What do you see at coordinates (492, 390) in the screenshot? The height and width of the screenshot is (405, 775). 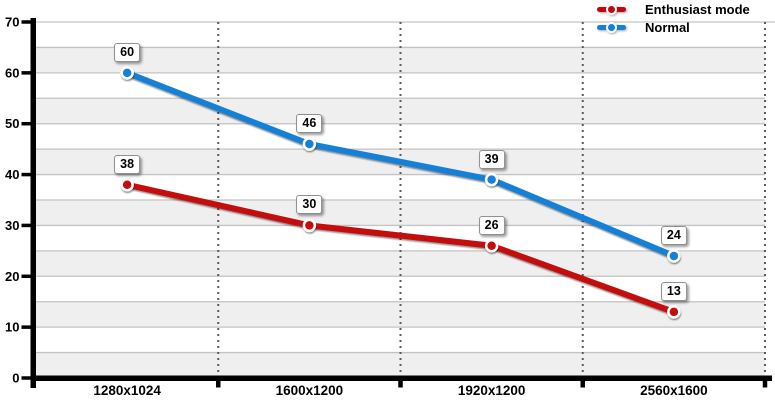 I see `x-axis-category-label: 1920x1200` at bounding box center [492, 390].